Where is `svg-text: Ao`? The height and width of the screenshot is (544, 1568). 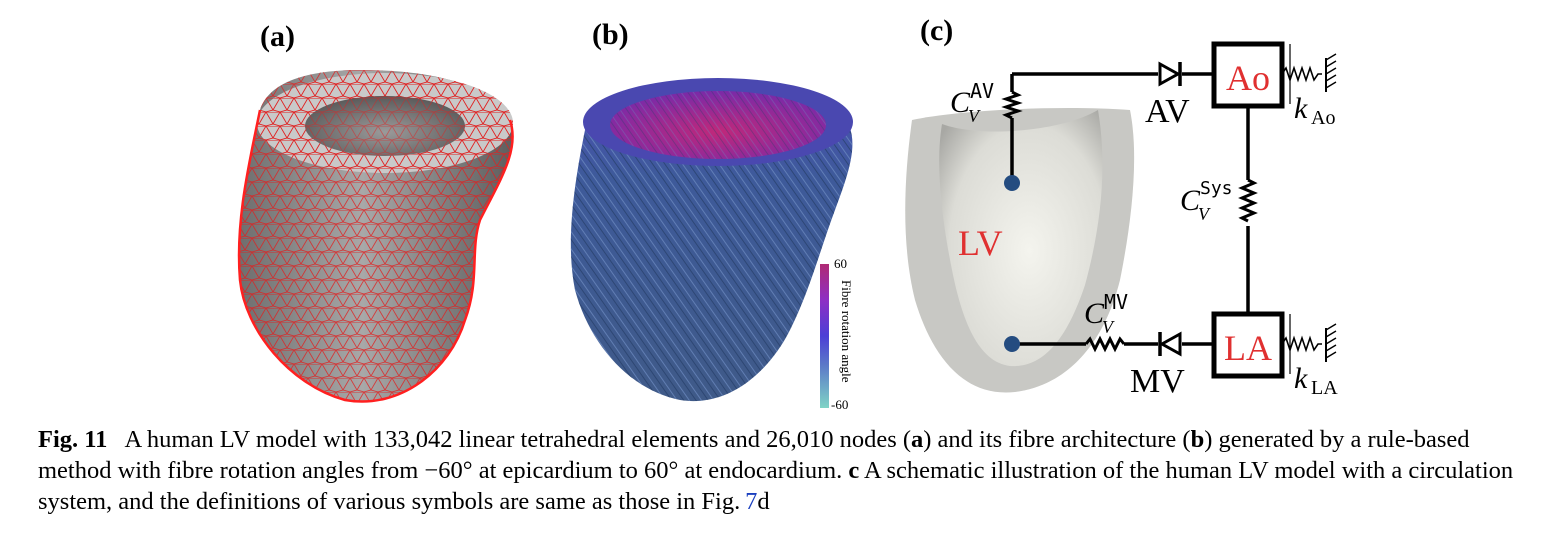
svg-text: Ao is located at coordinates (1323, 118).